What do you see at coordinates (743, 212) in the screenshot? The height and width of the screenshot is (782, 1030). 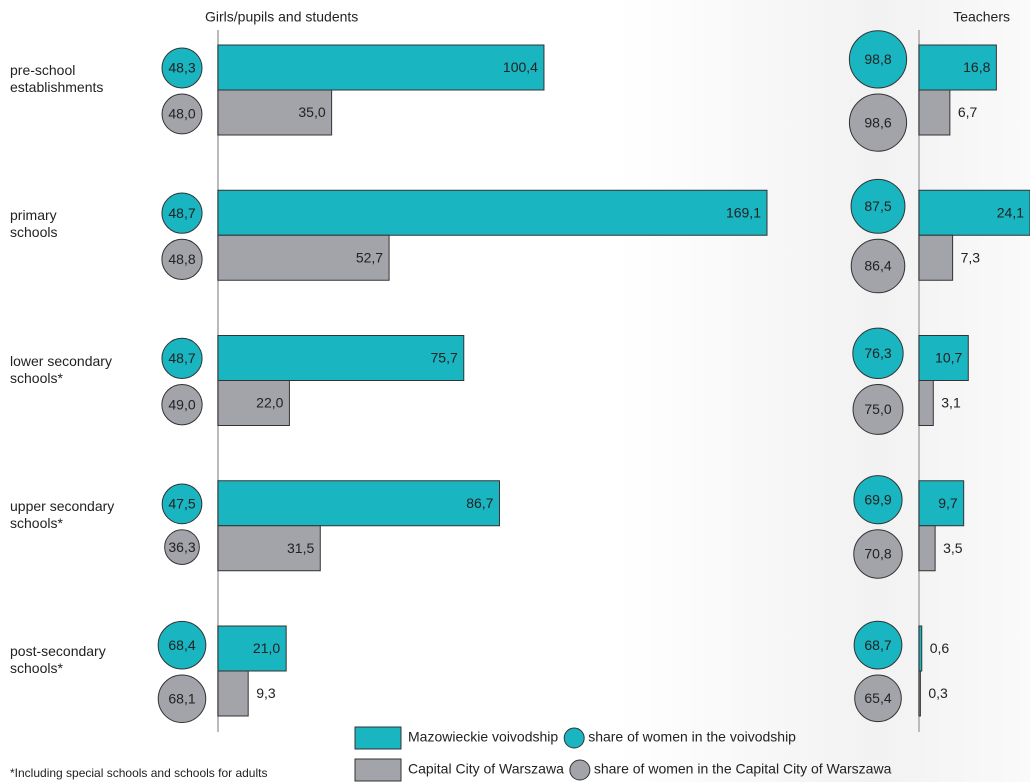 I see `value-label: 169,1` at bounding box center [743, 212].